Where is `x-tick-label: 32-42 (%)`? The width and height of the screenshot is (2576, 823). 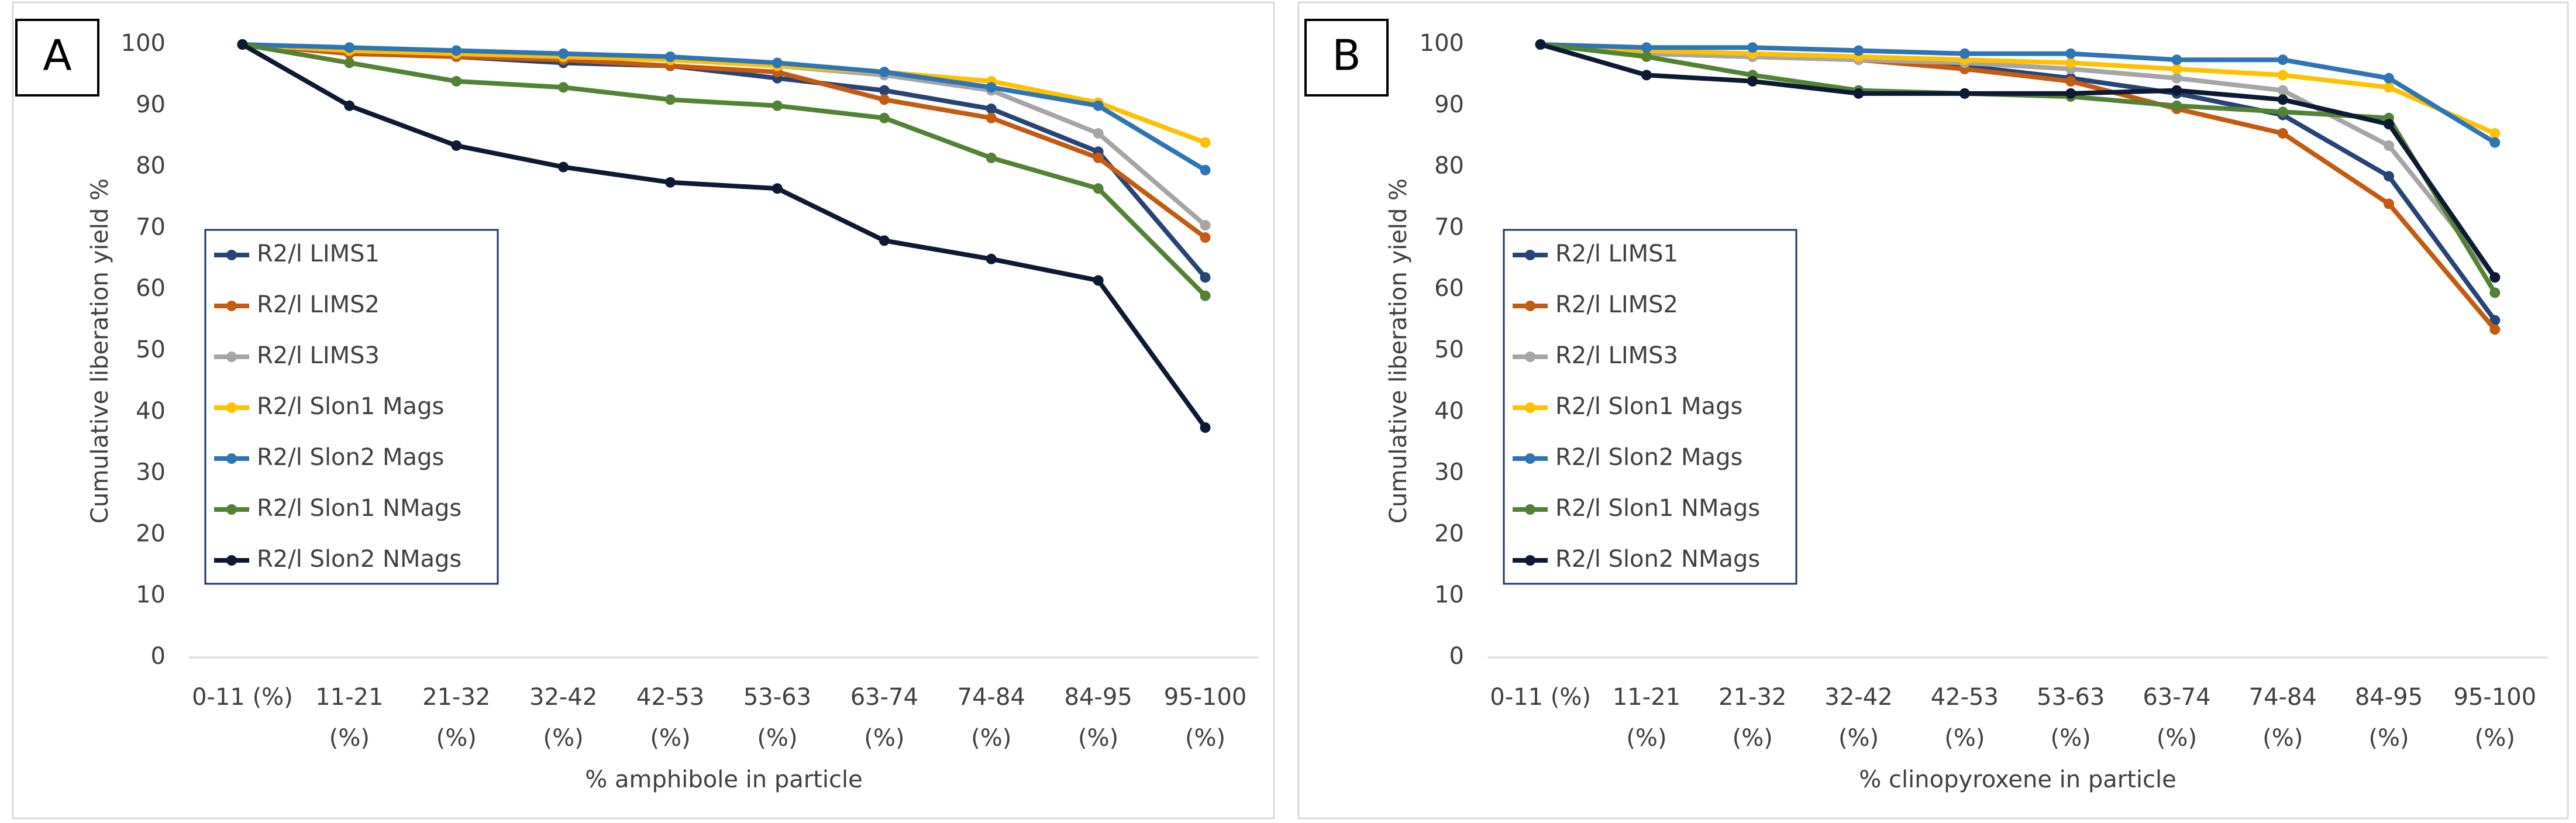
x-tick-label: 32-42 (%) is located at coordinates (563, 718).